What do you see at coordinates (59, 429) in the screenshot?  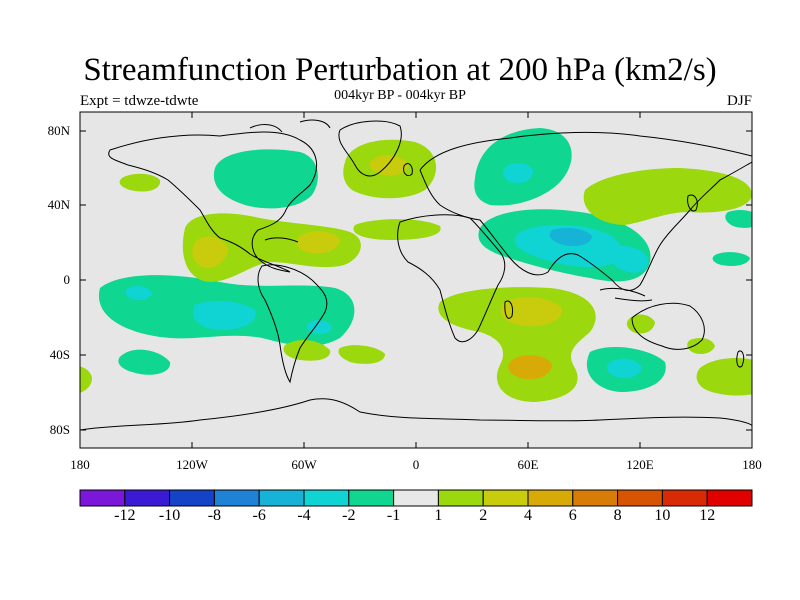 I see `lat-tick-label: 80S` at bounding box center [59, 429].